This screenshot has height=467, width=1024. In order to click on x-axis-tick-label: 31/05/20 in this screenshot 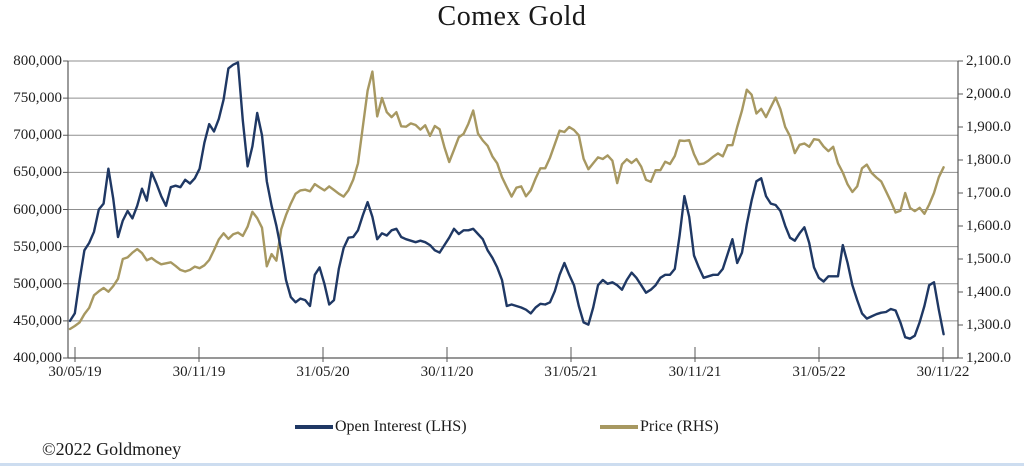, I will do `click(323, 372)`.